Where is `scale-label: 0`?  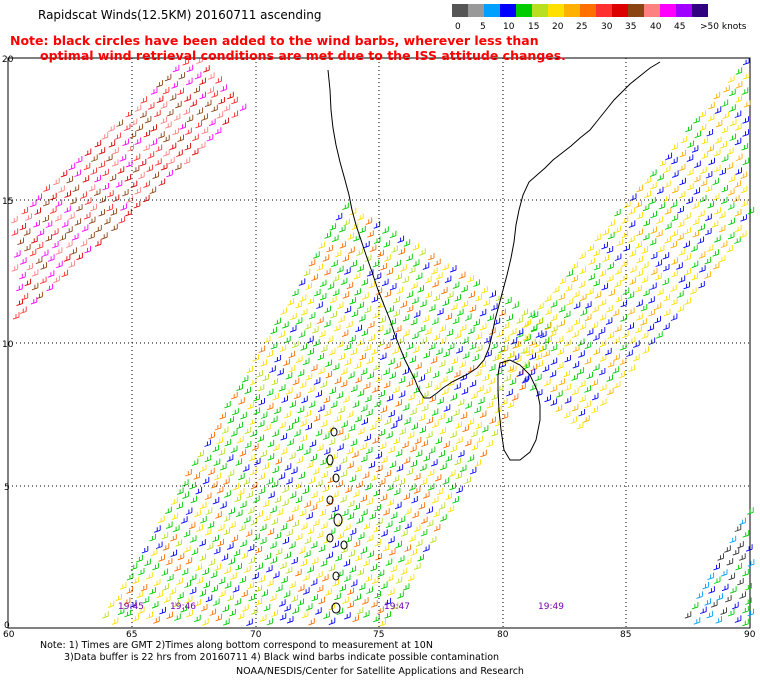 scale-label: 0 is located at coordinates (458, 27).